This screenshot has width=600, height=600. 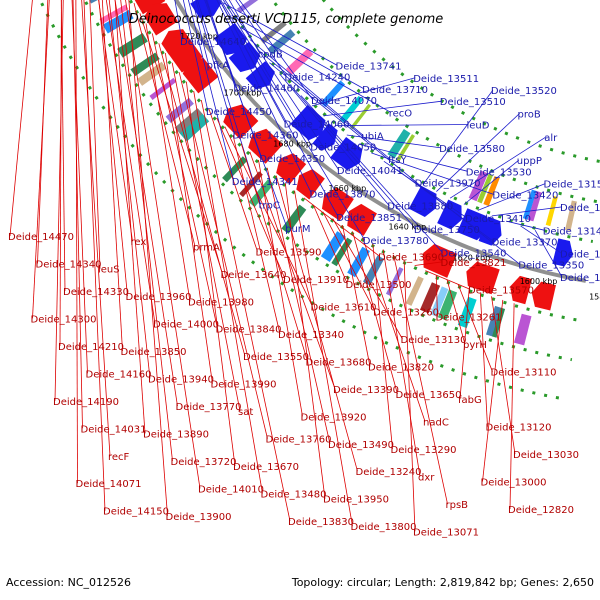 I want to click on gene-label: Deide_14350, so click(x=292, y=159).